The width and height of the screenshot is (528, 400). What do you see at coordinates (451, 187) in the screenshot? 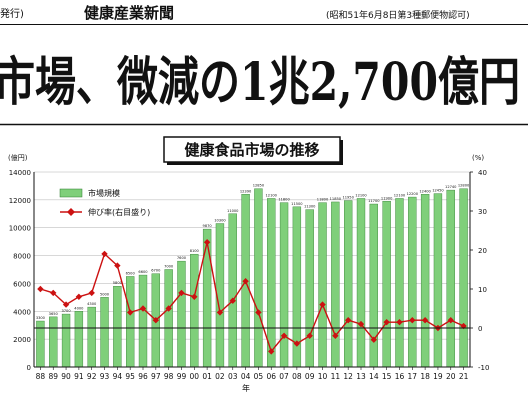
I see `bar-value-label: 12740` at bounding box center [451, 187].